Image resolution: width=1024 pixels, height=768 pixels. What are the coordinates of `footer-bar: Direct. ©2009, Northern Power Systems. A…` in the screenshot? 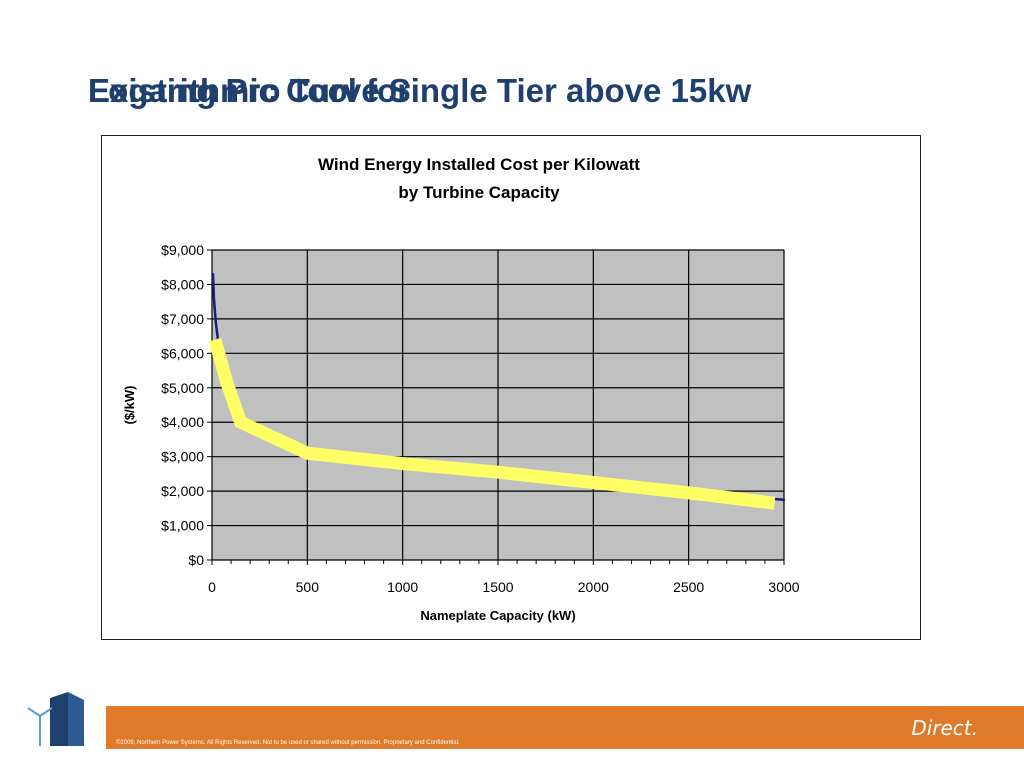 It's located at (565, 727).